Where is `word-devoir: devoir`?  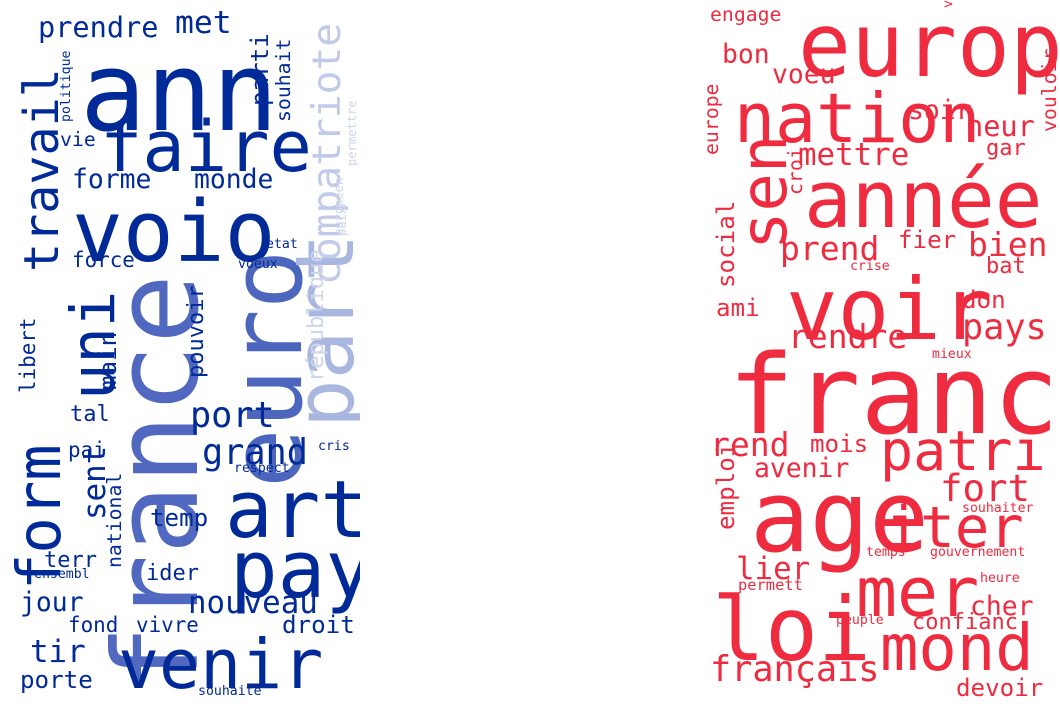
word-devoir: devoir is located at coordinates (1000, 688).